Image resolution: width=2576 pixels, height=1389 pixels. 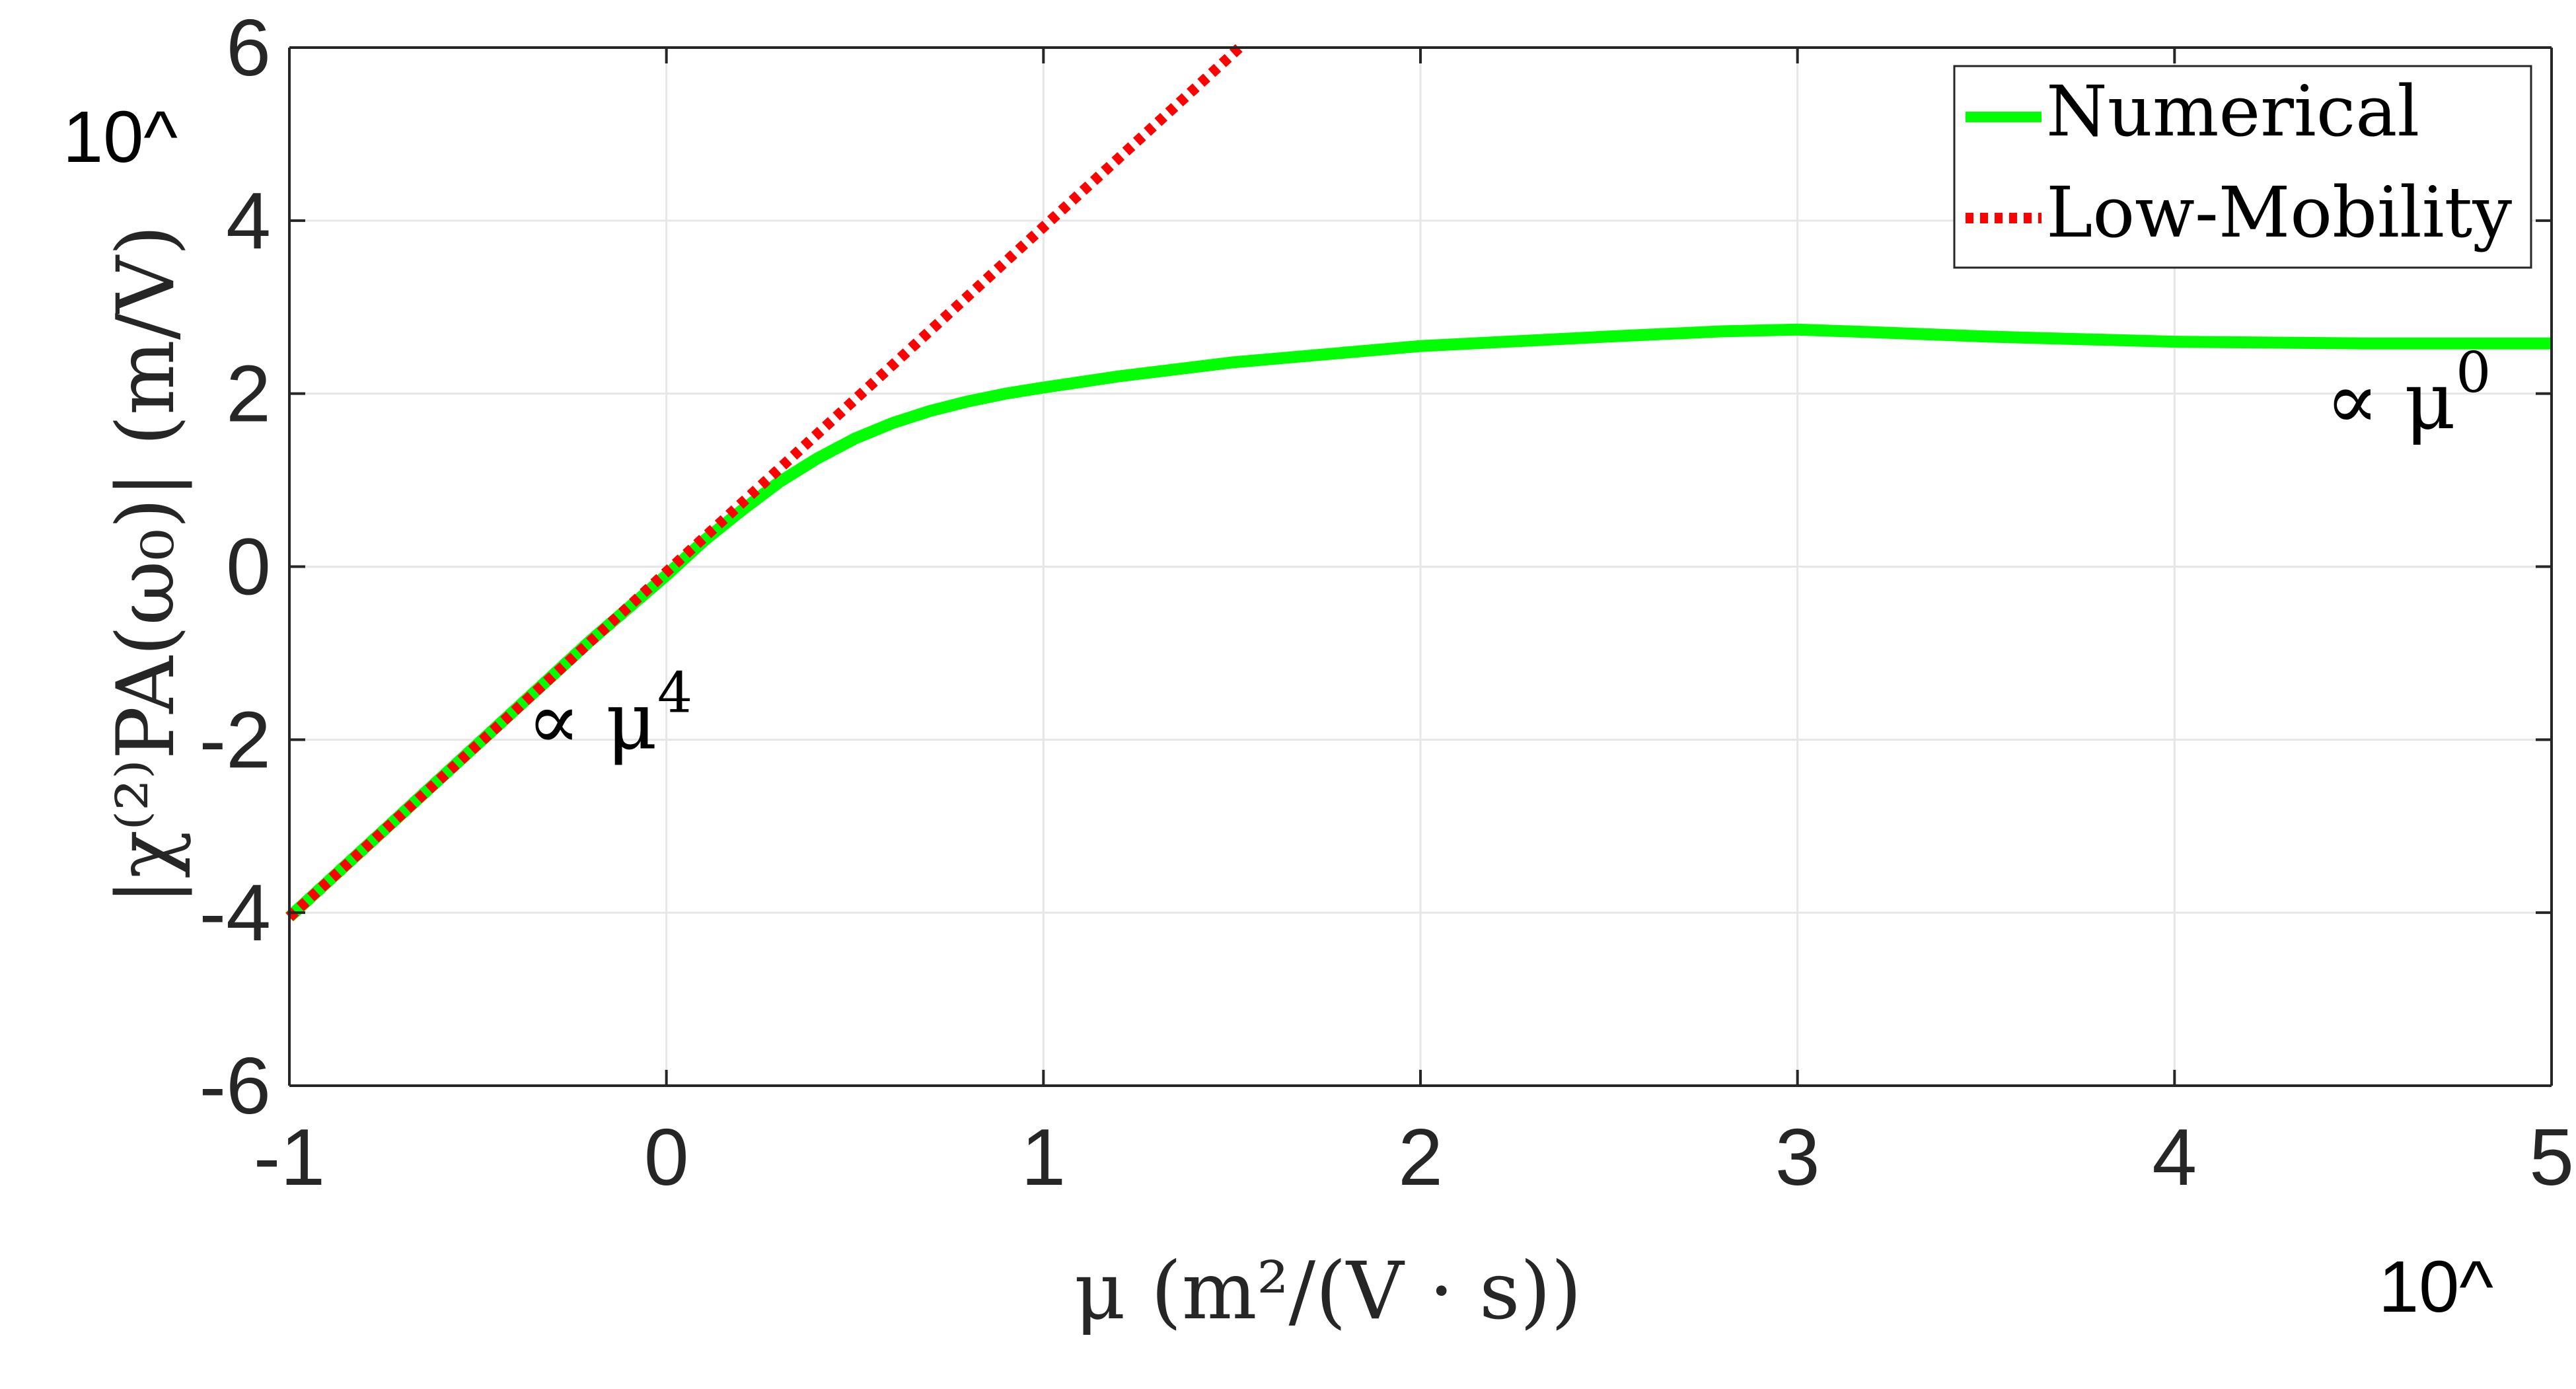 What do you see at coordinates (236, 912) in the screenshot?
I see `y-tick-label: -4` at bounding box center [236, 912].